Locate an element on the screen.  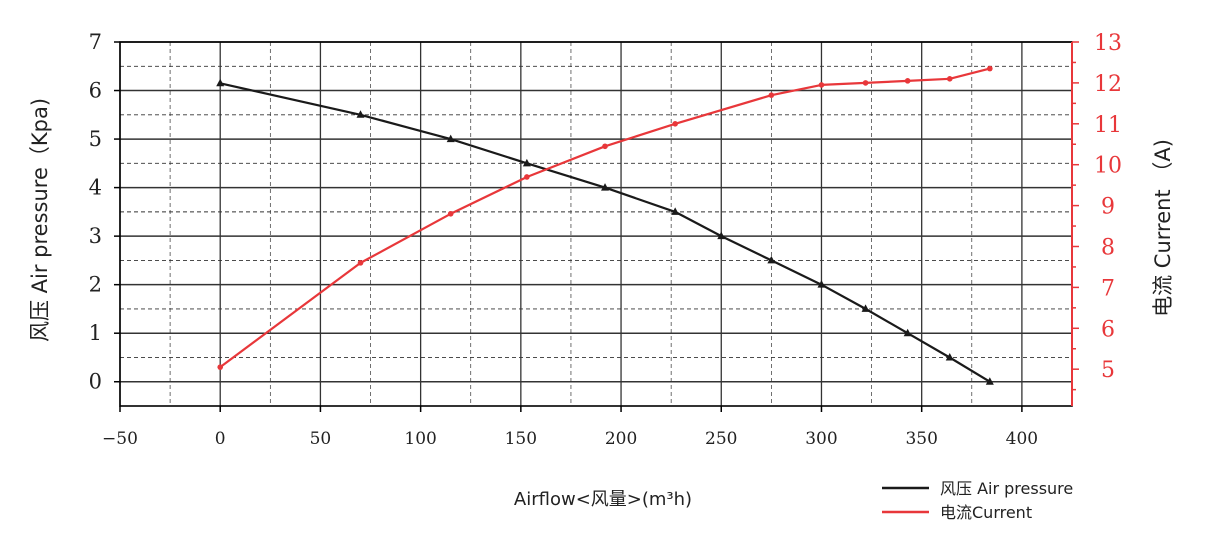
left-y-tick-label: 5 is located at coordinates (95, 139).